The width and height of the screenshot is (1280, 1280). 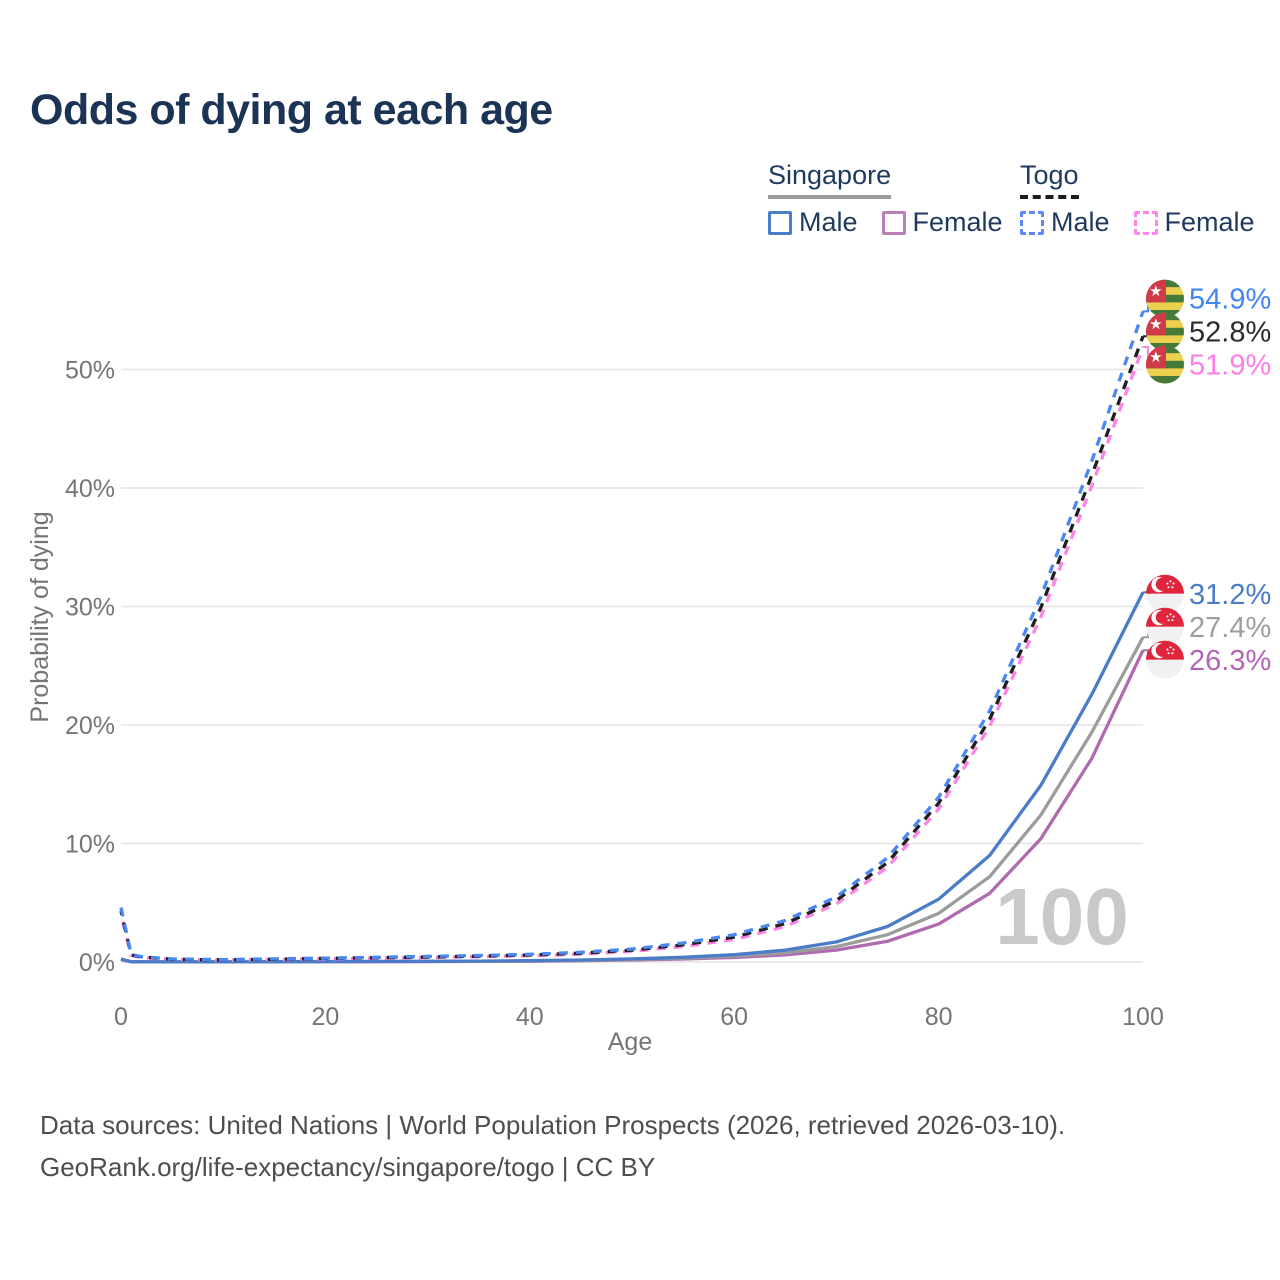 What do you see at coordinates (1145, 222) in the screenshot?
I see `togo-female-checkbox-icon` at bounding box center [1145, 222].